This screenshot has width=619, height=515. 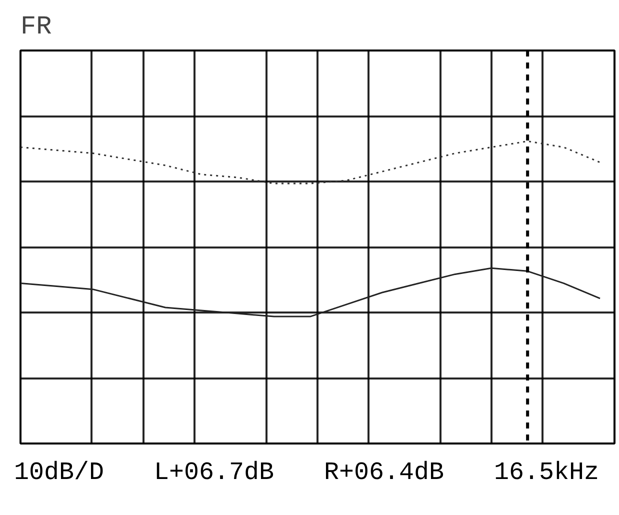 I want to click on text: 10dB/D, so click(x=59, y=473).